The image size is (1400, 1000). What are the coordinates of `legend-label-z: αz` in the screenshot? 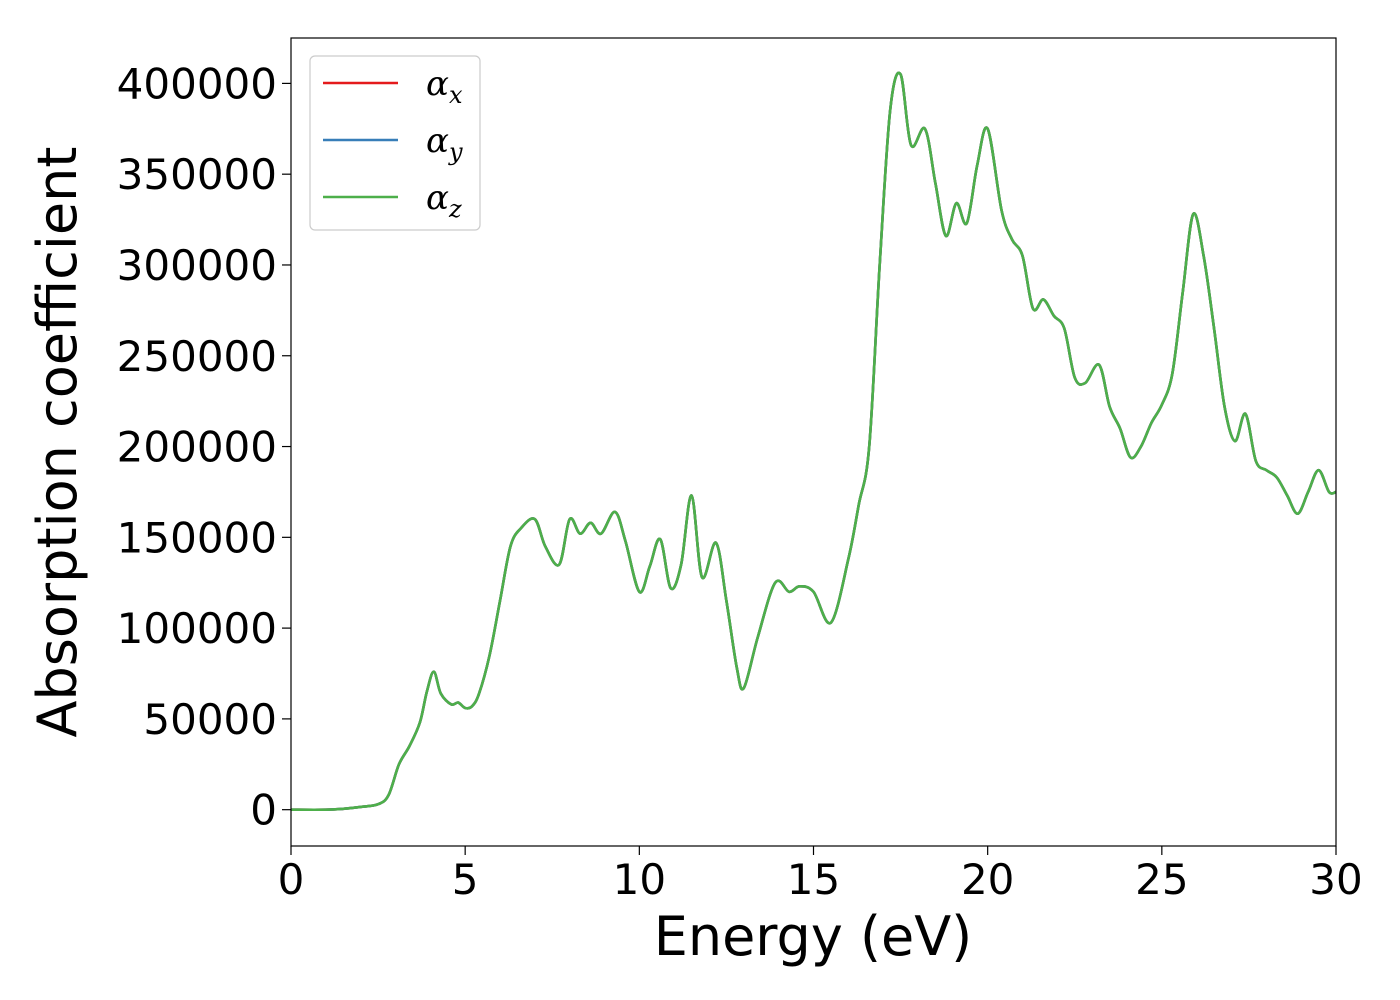 It's located at (444, 200).